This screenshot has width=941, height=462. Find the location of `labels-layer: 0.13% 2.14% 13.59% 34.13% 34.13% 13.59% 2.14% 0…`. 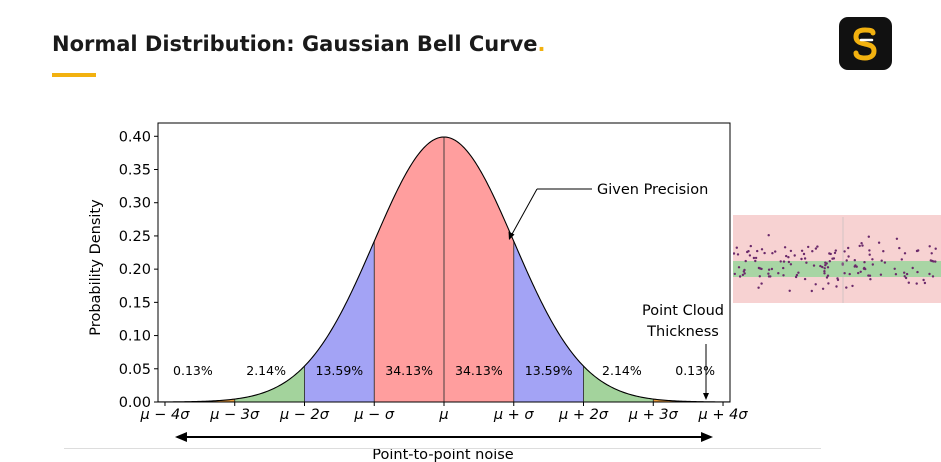

labels-layer: 0.13% 2.14% 13.59% 34.13% 34.13% 13.59% 2.14% 0… is located at coordinates (444, 370).